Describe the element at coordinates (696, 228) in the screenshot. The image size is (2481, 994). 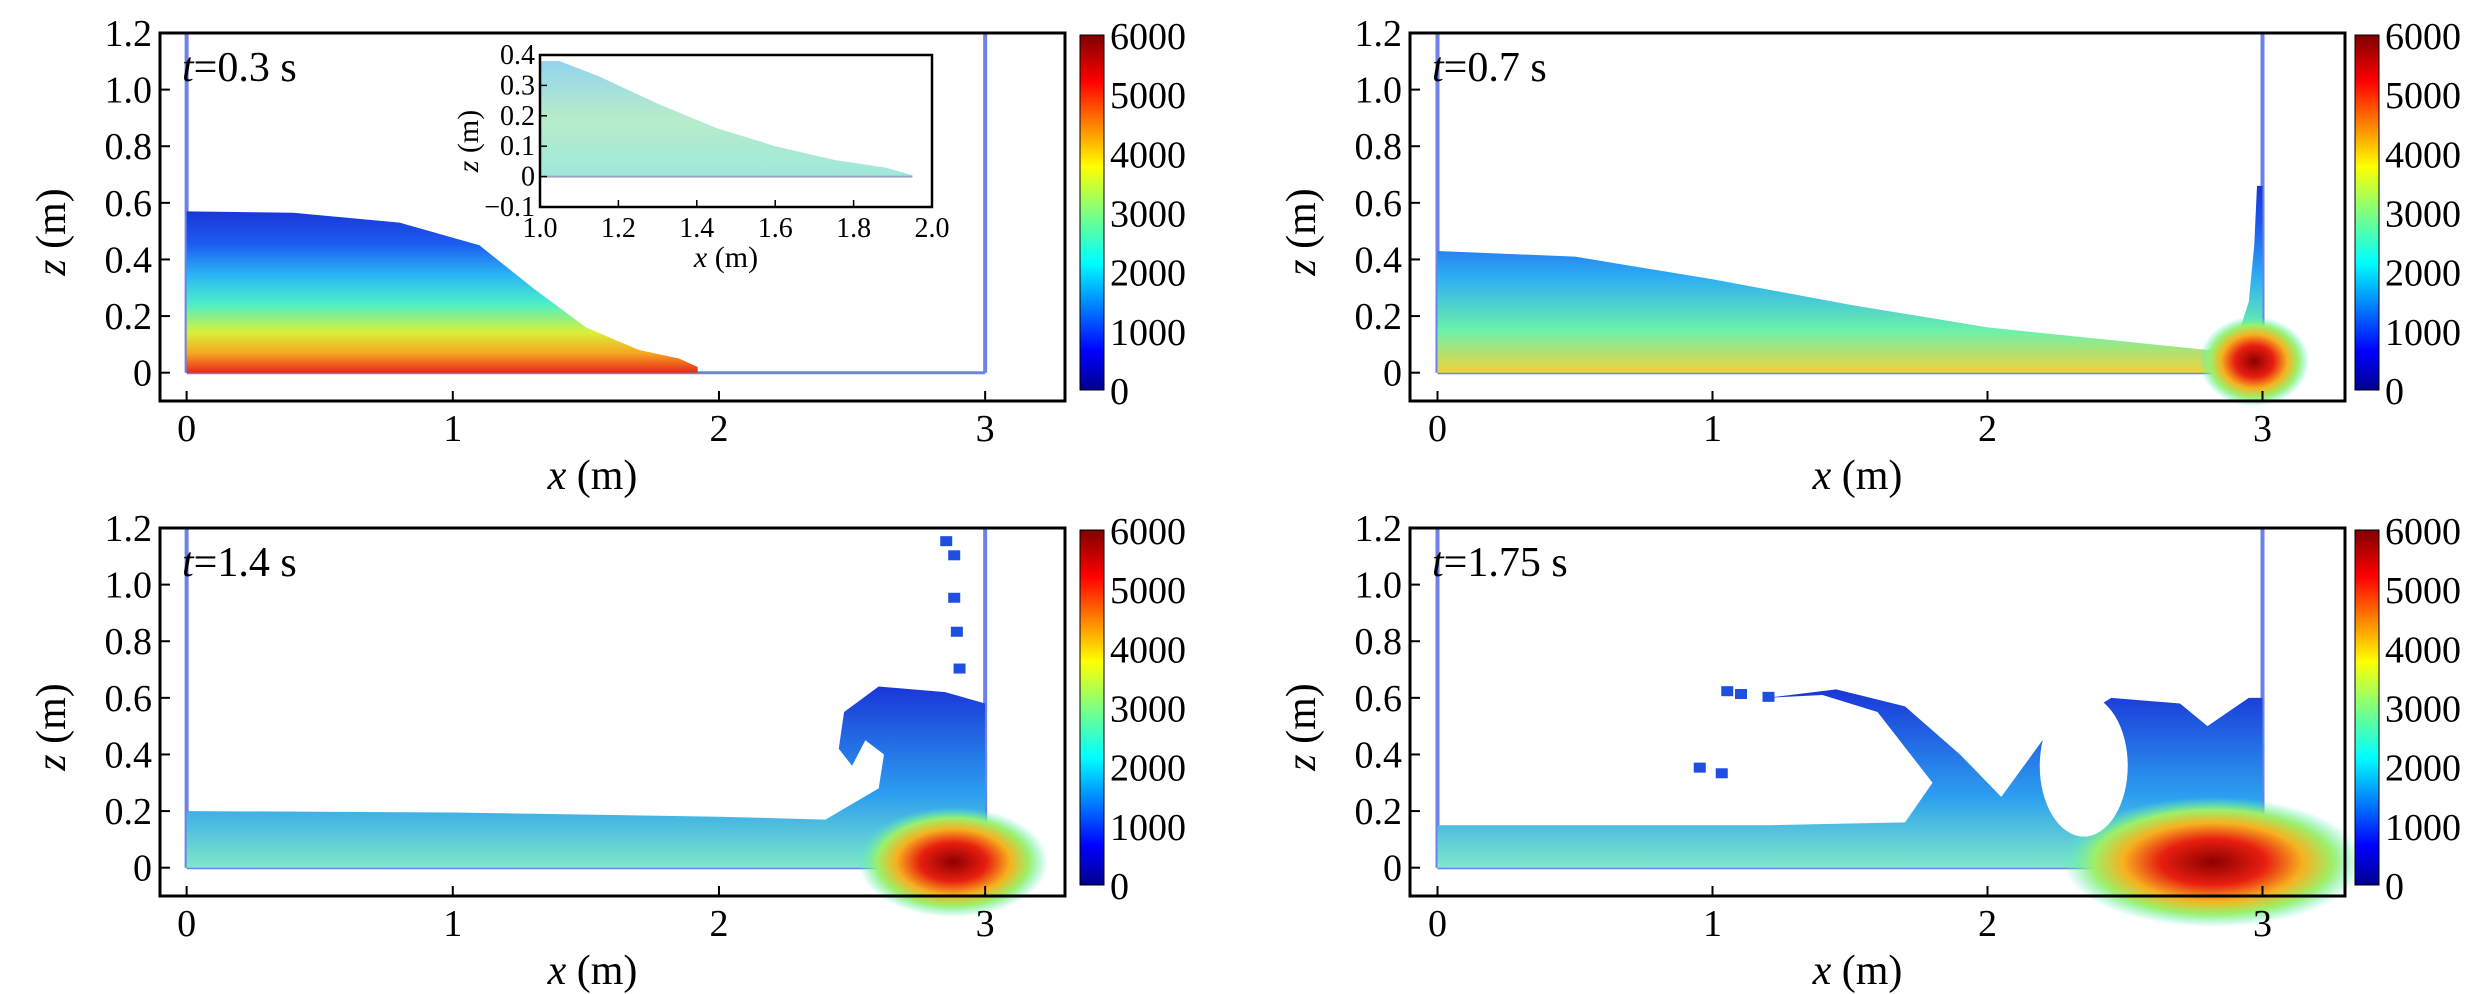
I see `inset-x-tick-label: 1.4` at that location.